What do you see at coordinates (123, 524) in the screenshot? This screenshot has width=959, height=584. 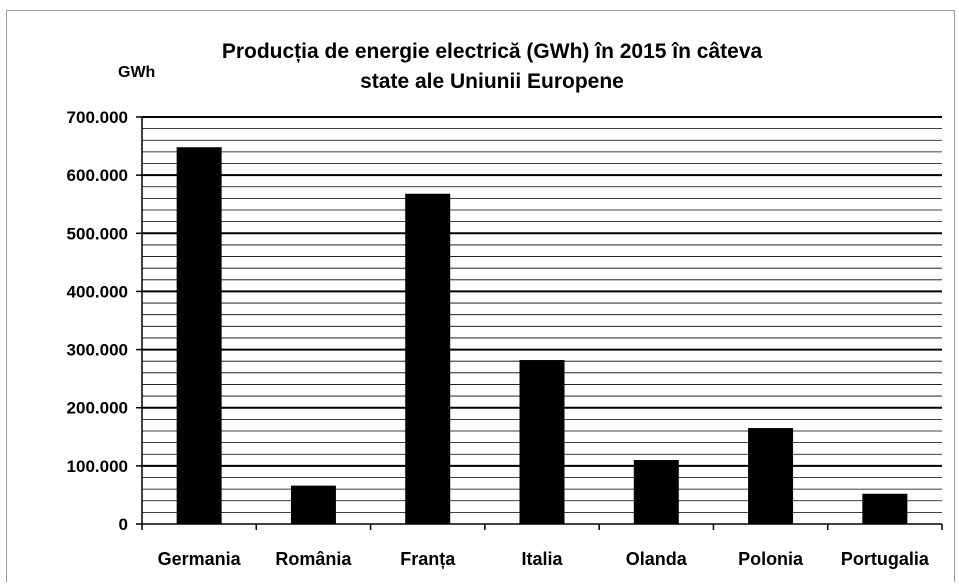 I see `y-tick-label: 0` at bounding box center [123, 524].